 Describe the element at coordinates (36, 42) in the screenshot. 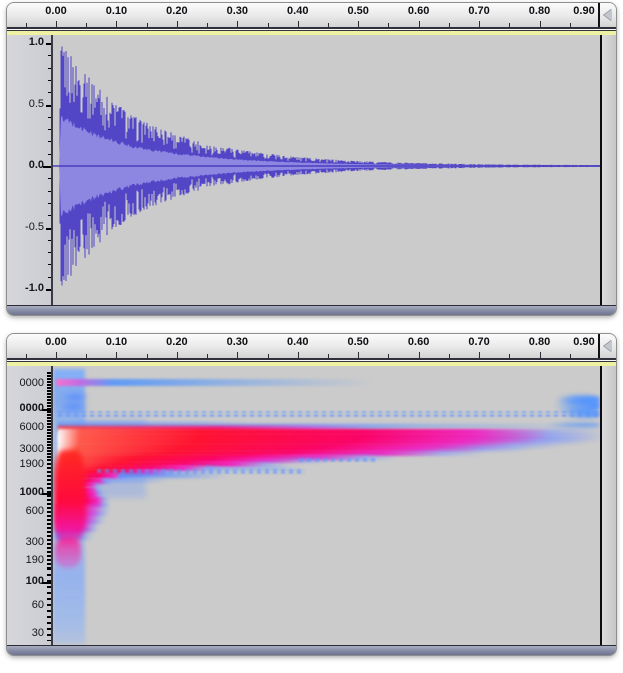

I see `amplitude-label: 1.0` at that location.